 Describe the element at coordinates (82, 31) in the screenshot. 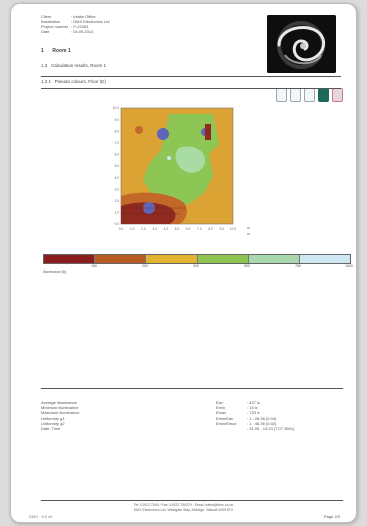

I see `meta-value: : 04.05.2014` at that location.